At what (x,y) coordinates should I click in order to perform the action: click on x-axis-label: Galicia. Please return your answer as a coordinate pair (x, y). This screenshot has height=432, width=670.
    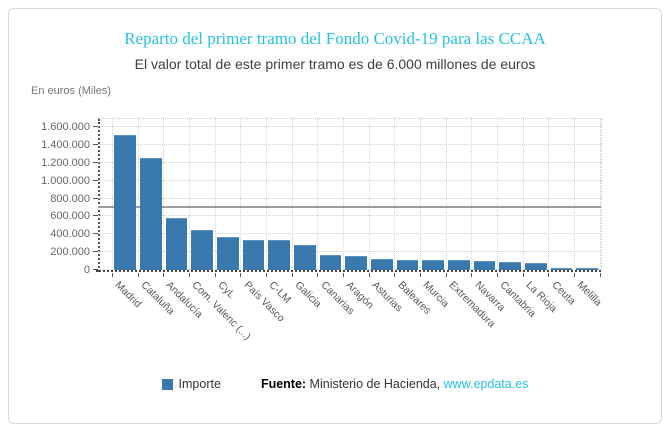
    Looking at the image, I should click on (308, 295).